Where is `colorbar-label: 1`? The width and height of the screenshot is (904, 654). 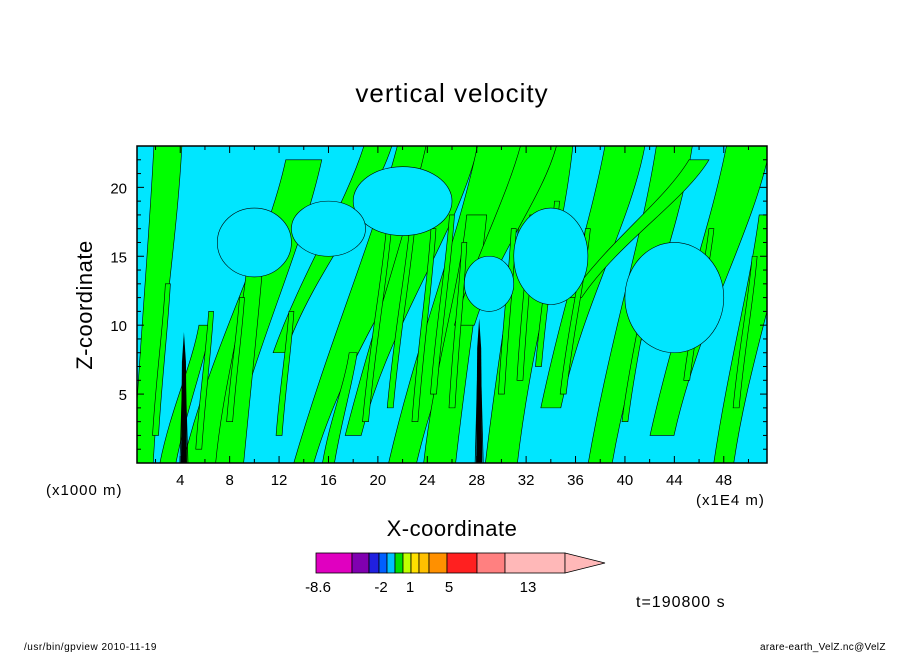
colorbar-label: 1 is located at coordinates (410, 587).